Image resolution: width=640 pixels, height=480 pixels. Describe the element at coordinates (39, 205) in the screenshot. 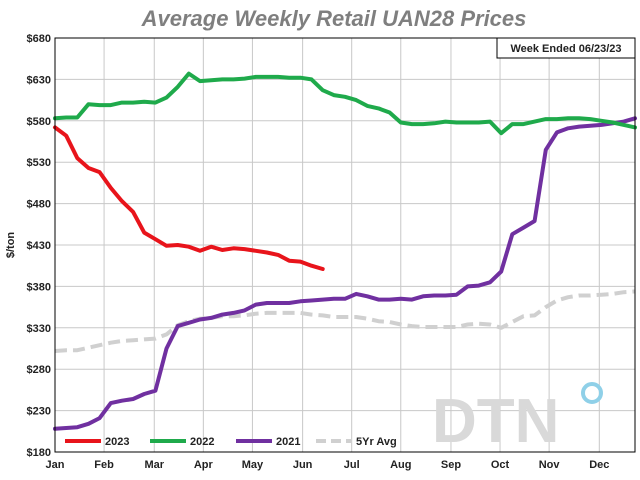

I see `y-tick-label: $480` at that location.